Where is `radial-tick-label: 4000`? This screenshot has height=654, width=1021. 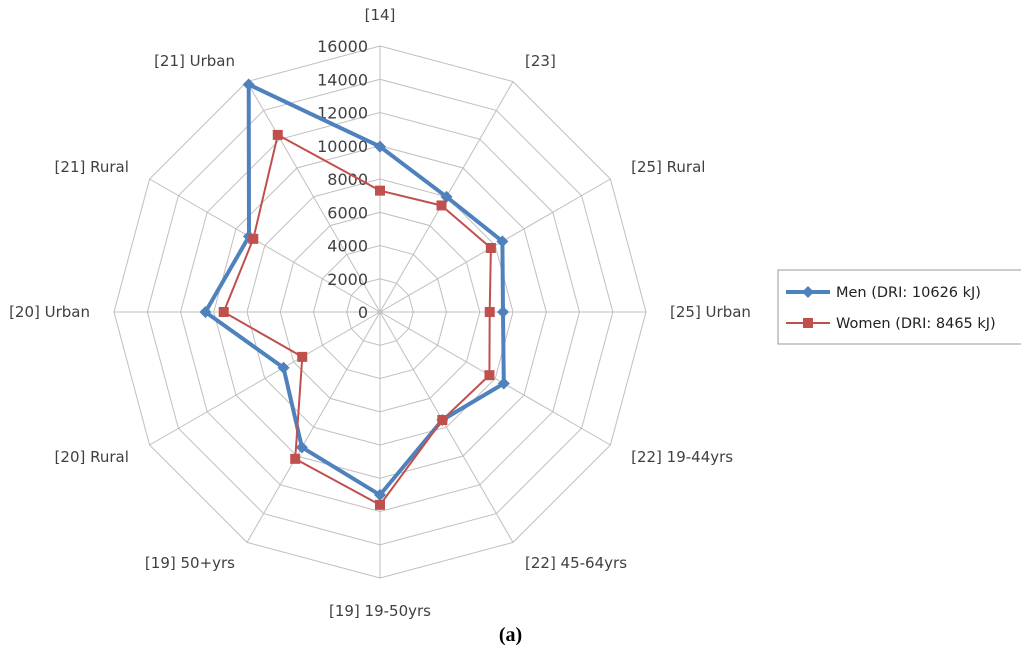 radial-tick-label: 4000 is located at coordinates (347, 246).